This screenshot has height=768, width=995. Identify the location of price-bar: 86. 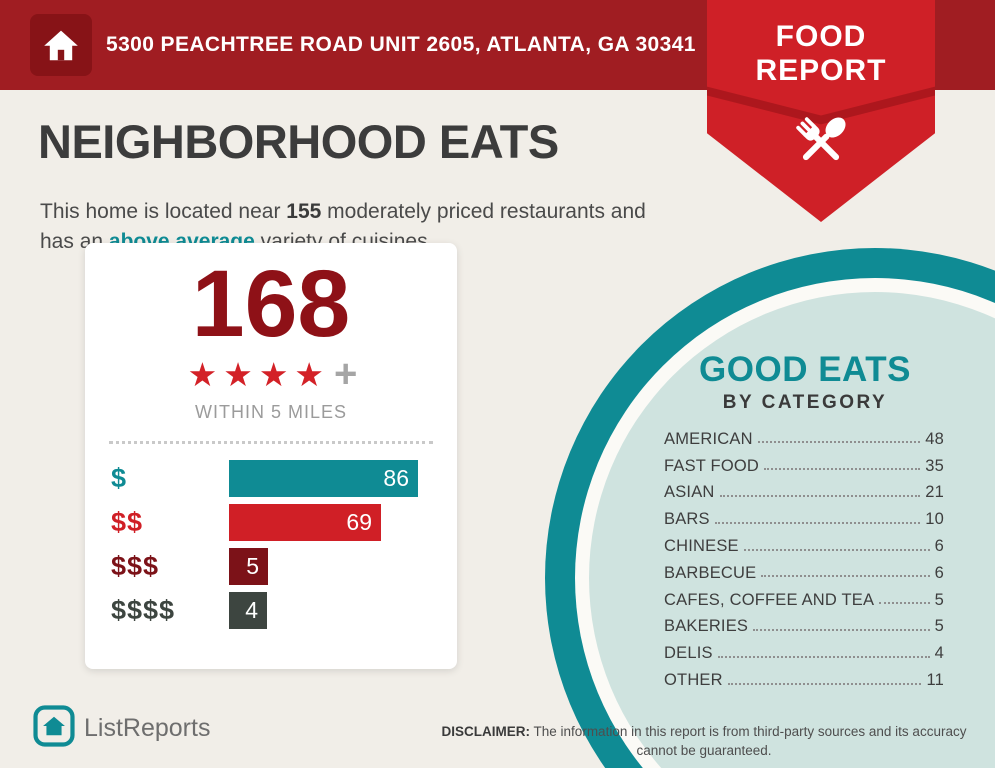
(323, 478).